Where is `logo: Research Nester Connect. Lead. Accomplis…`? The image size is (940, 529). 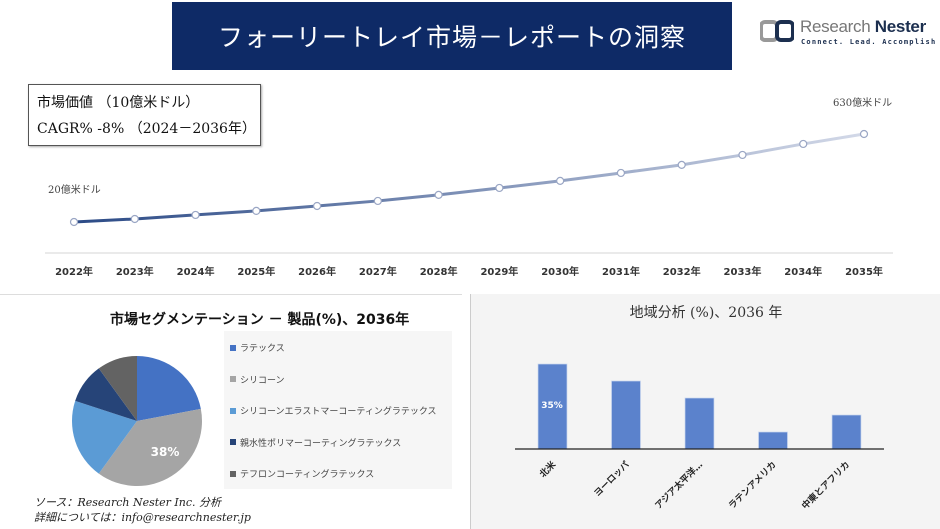
logo: Research Nester Connect. Lead. Accomplis… is located at coordinates (848, 34).